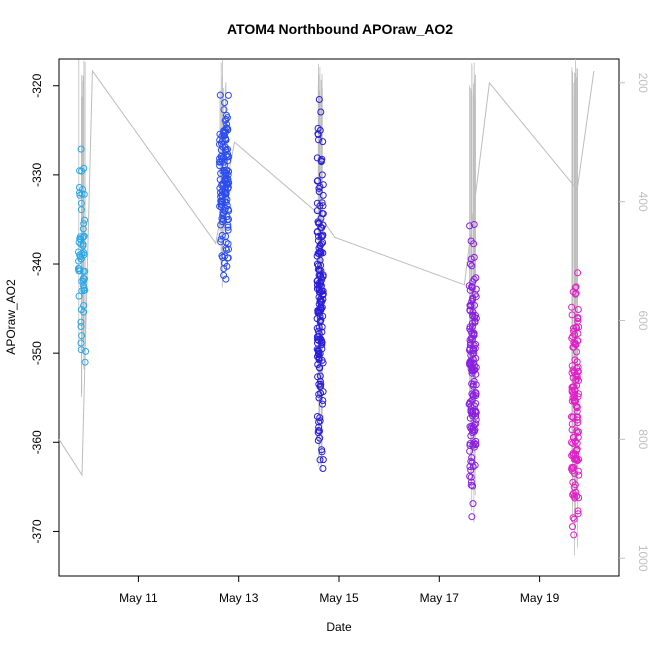 The height and width of the screenshot is (650, 650). What do you see at coordinates (239, 598) in the screenshot?
I see `x-tick-label: May 13` at bounding box center [239, 598].